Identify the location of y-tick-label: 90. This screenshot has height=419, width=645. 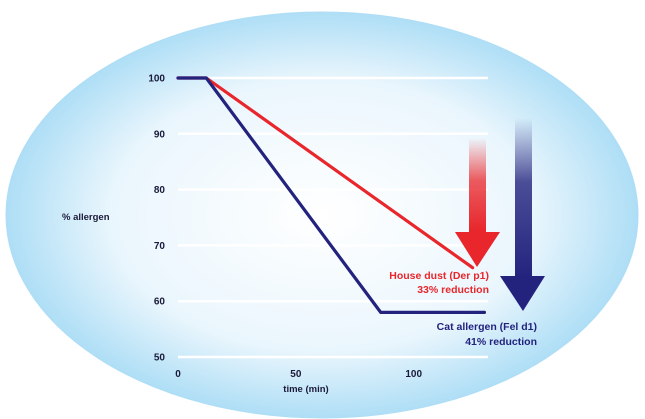
(160, 134).